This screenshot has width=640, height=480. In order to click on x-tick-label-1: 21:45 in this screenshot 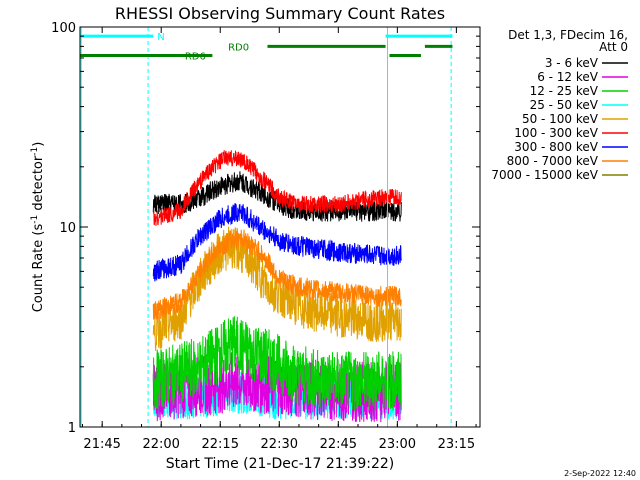, I will do `click(101, 444)`.